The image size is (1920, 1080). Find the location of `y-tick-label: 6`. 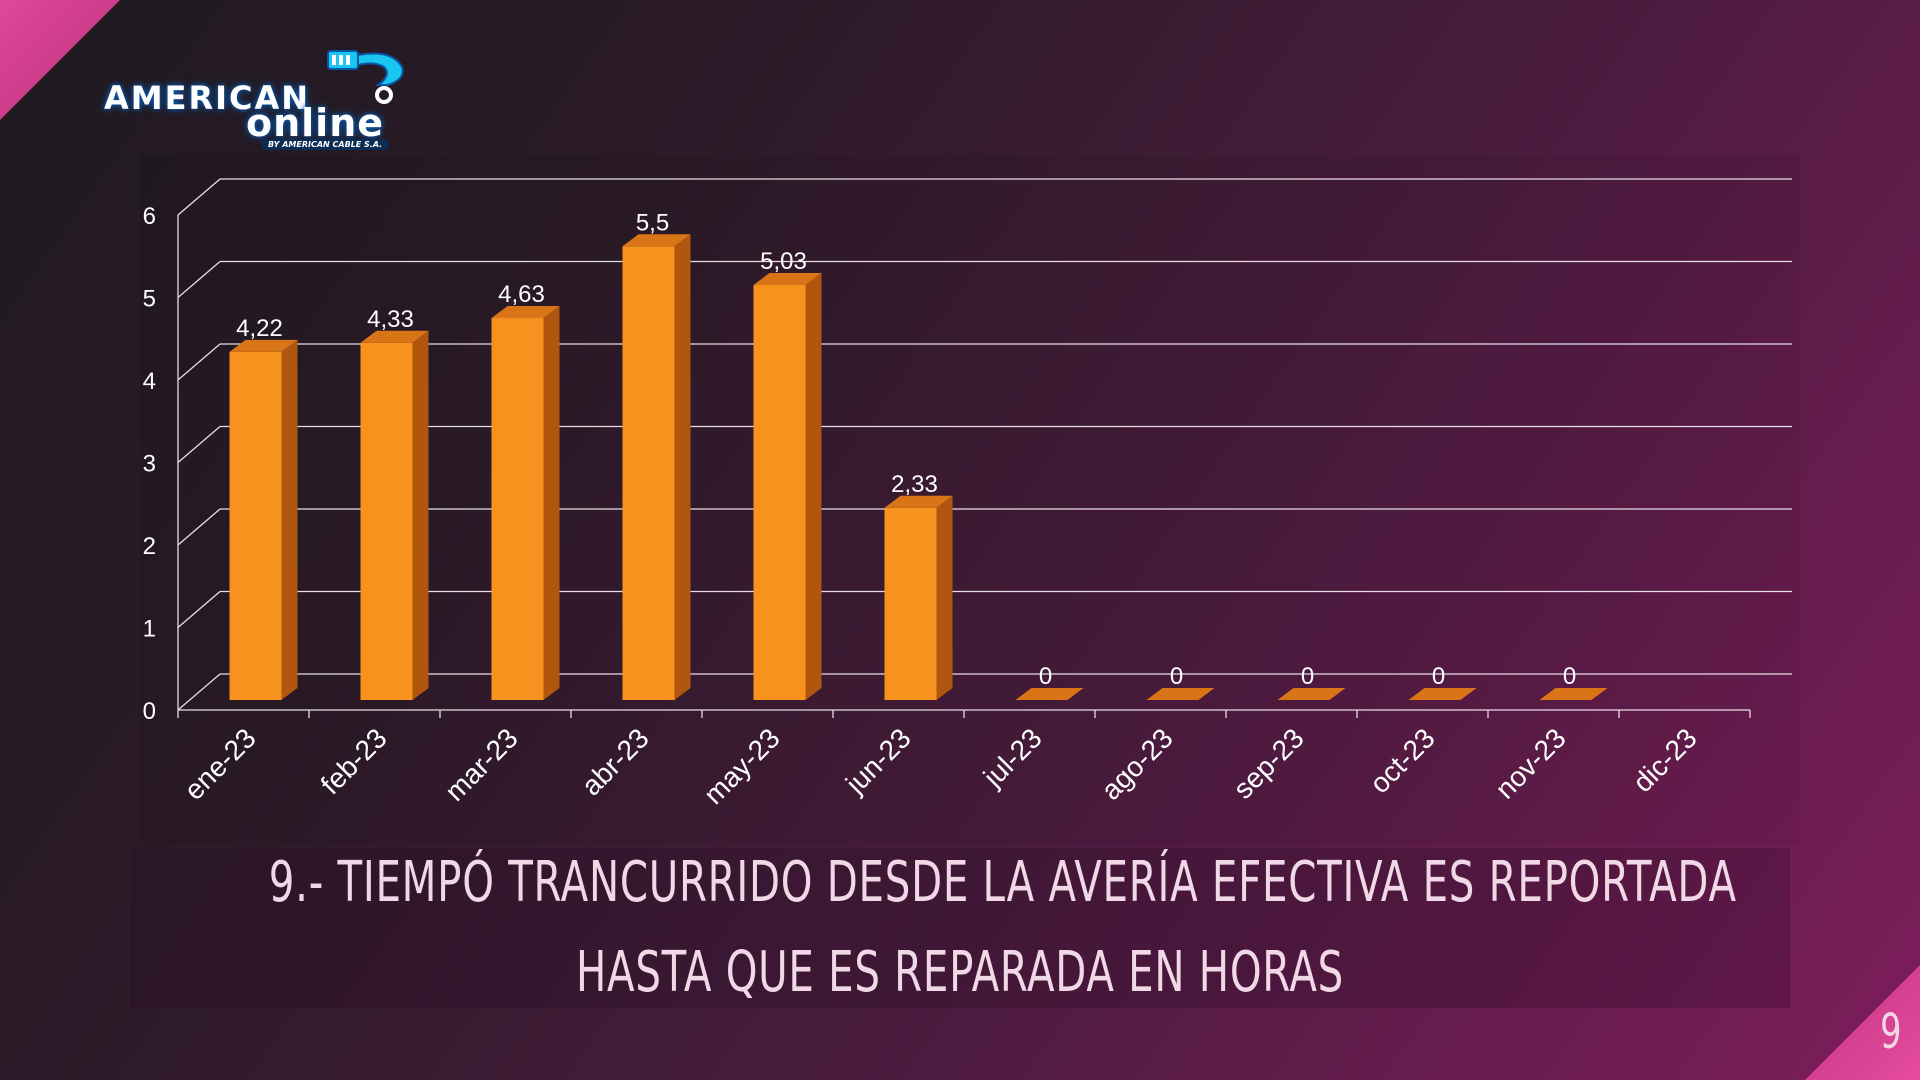

y-tick-label: 6 is located at coordinates (149, 216).